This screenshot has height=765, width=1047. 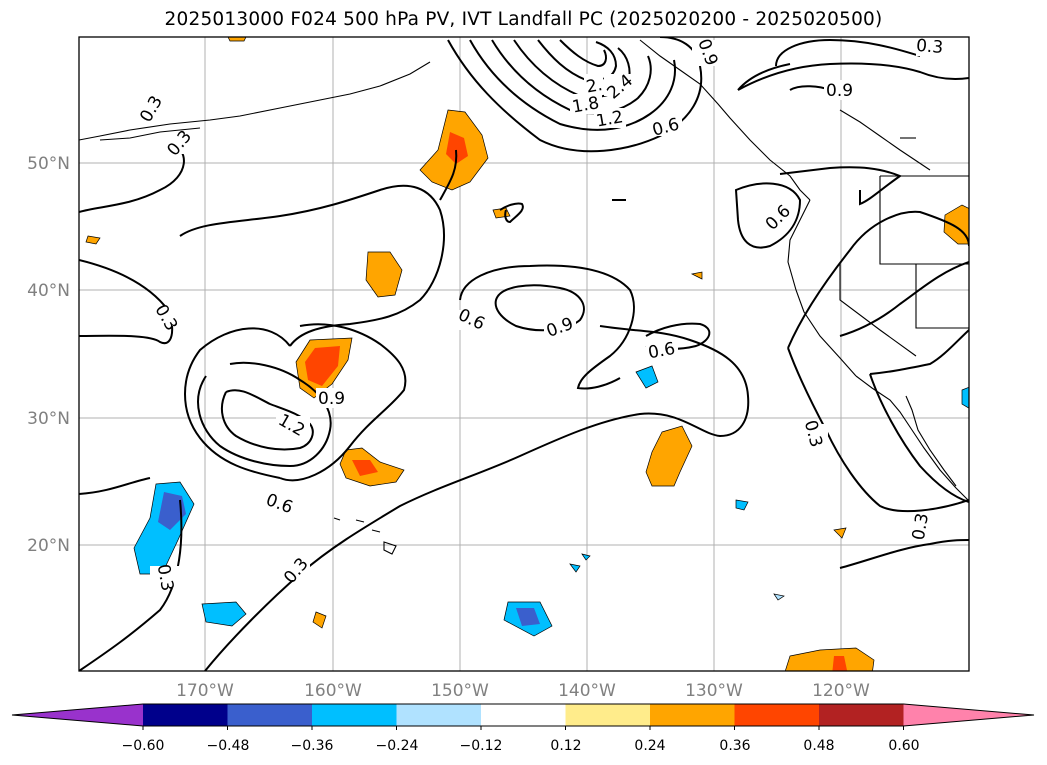 What do you see at coordinates (77, 715) in the screenshot?
I see `colorbar-extend-low` at bounding box center [77, 715].